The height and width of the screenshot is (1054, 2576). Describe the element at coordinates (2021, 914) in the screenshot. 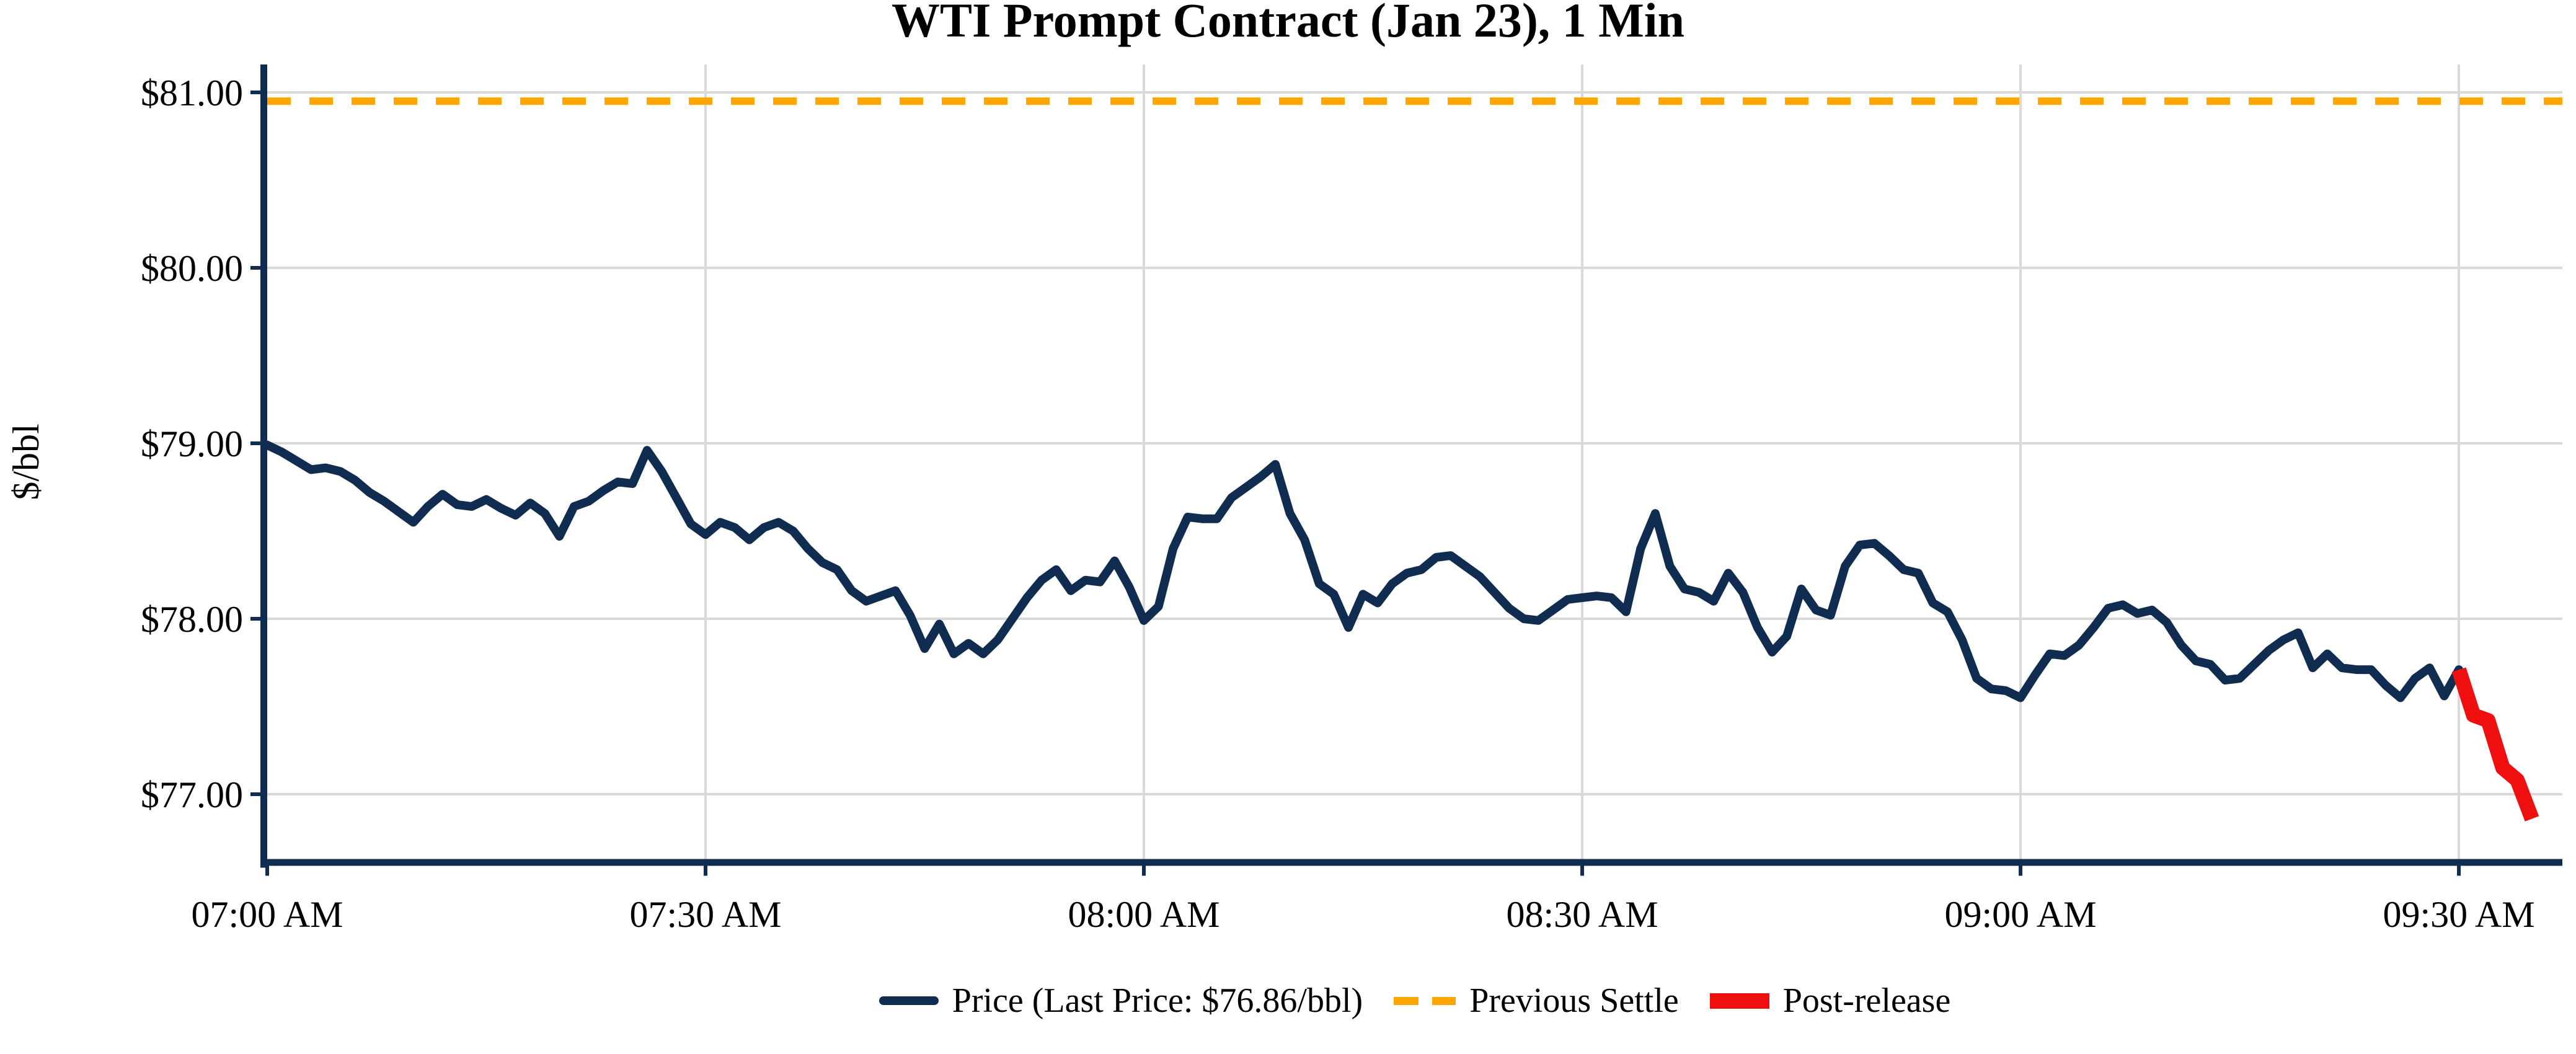

I see `x-tick-label: 09:00 AM` at that location.